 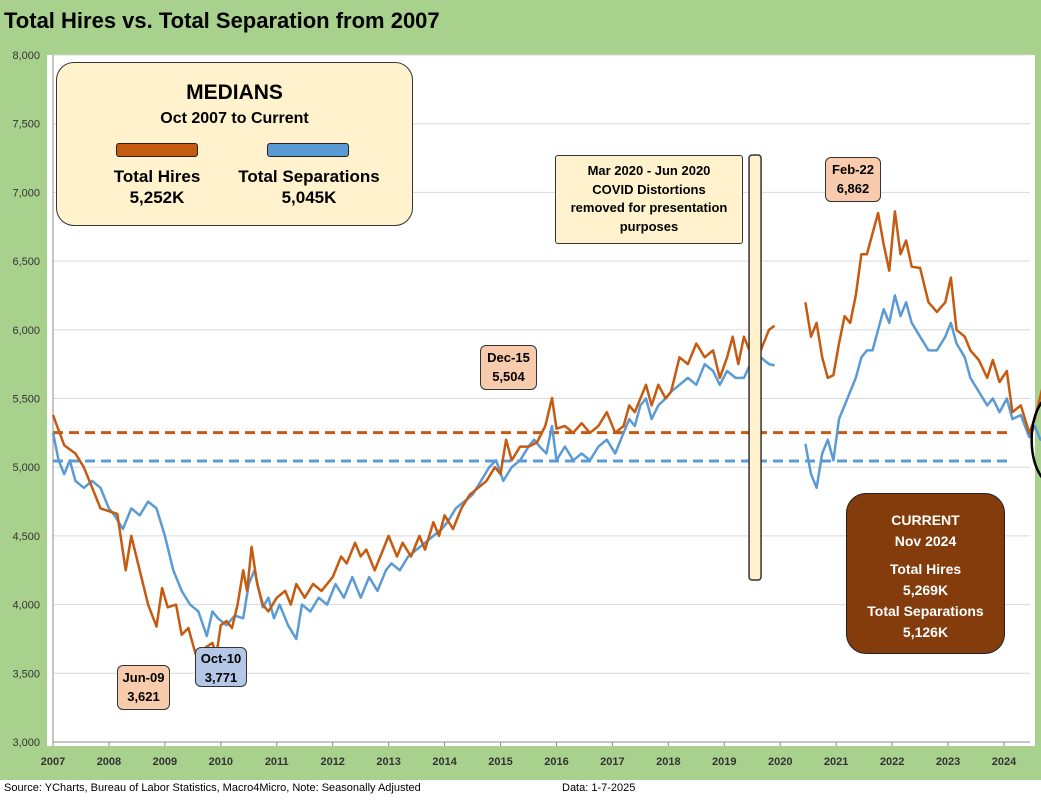 I want to click on x-tick-label: 2009, so click(x=165, y=762).